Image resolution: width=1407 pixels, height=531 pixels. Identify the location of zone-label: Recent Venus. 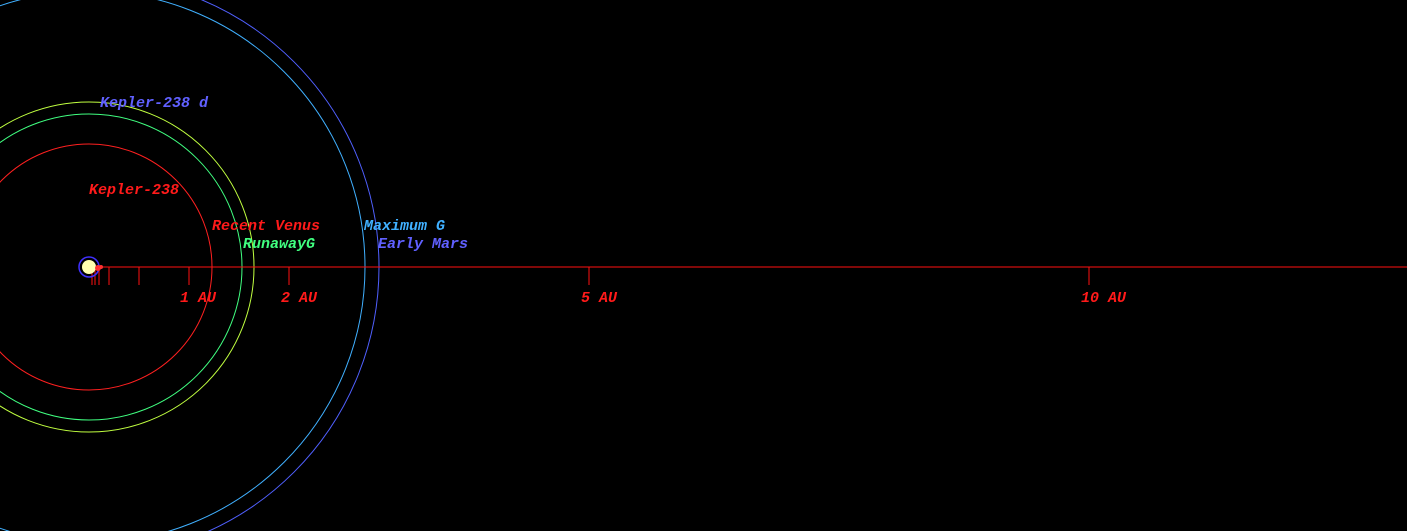
(266, 226).